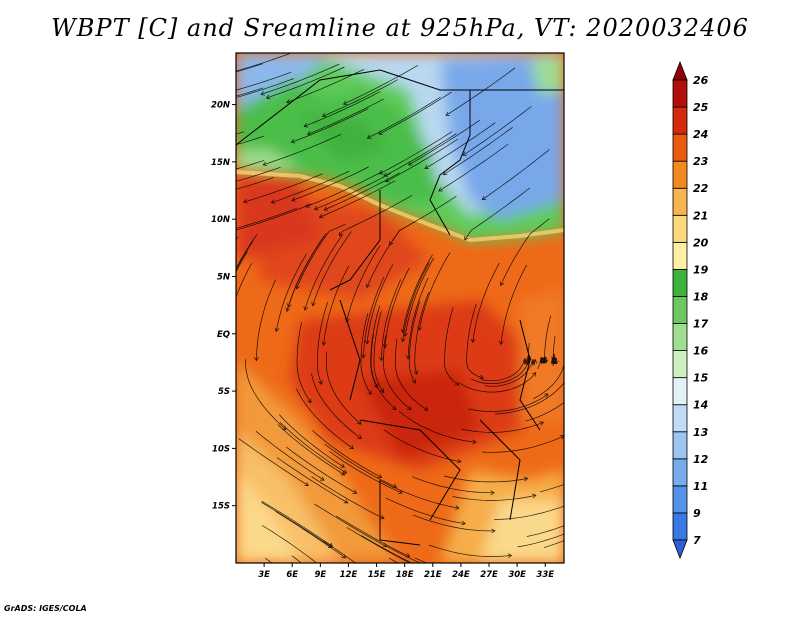  I want to click on y-tick-label: EQ, so click(223, 335).